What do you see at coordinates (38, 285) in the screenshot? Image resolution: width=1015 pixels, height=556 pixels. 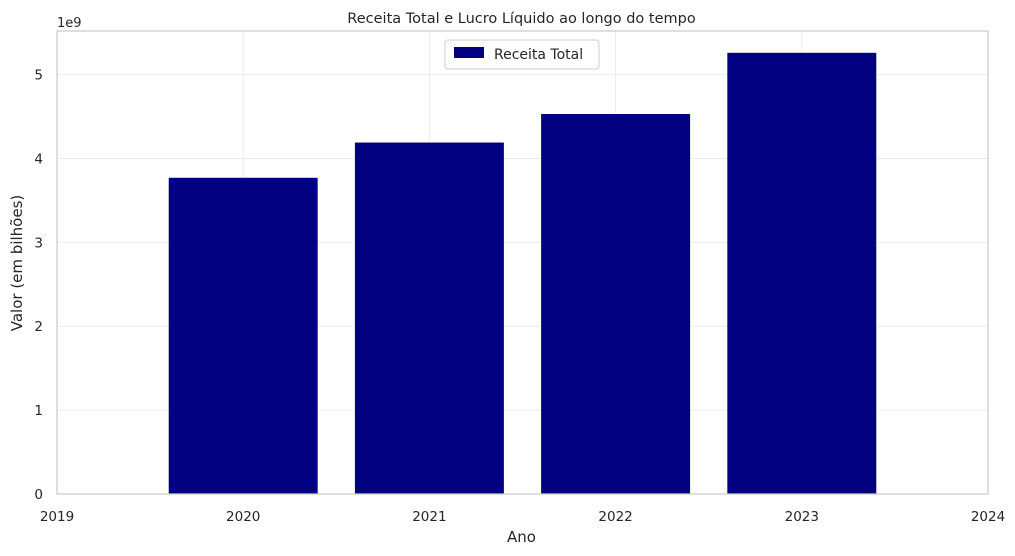 I see `y-tick-labels: 0 1 2 3 4 5` at bounding box center [38, 285].